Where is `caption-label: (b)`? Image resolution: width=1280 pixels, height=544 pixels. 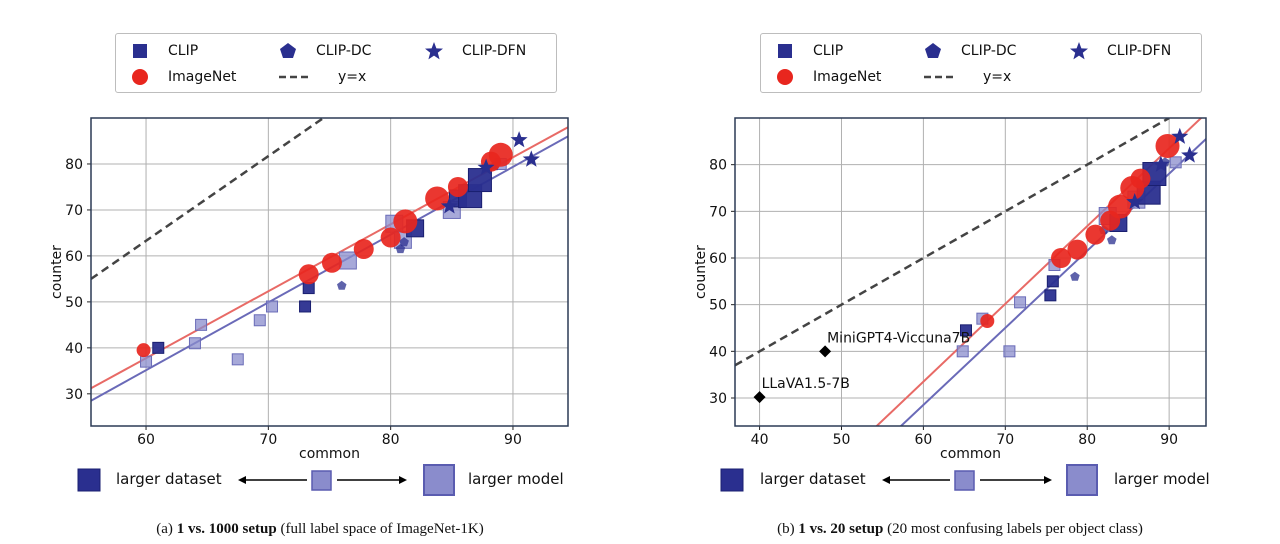 caption-label: (b) is located at coordinates (786, 529).